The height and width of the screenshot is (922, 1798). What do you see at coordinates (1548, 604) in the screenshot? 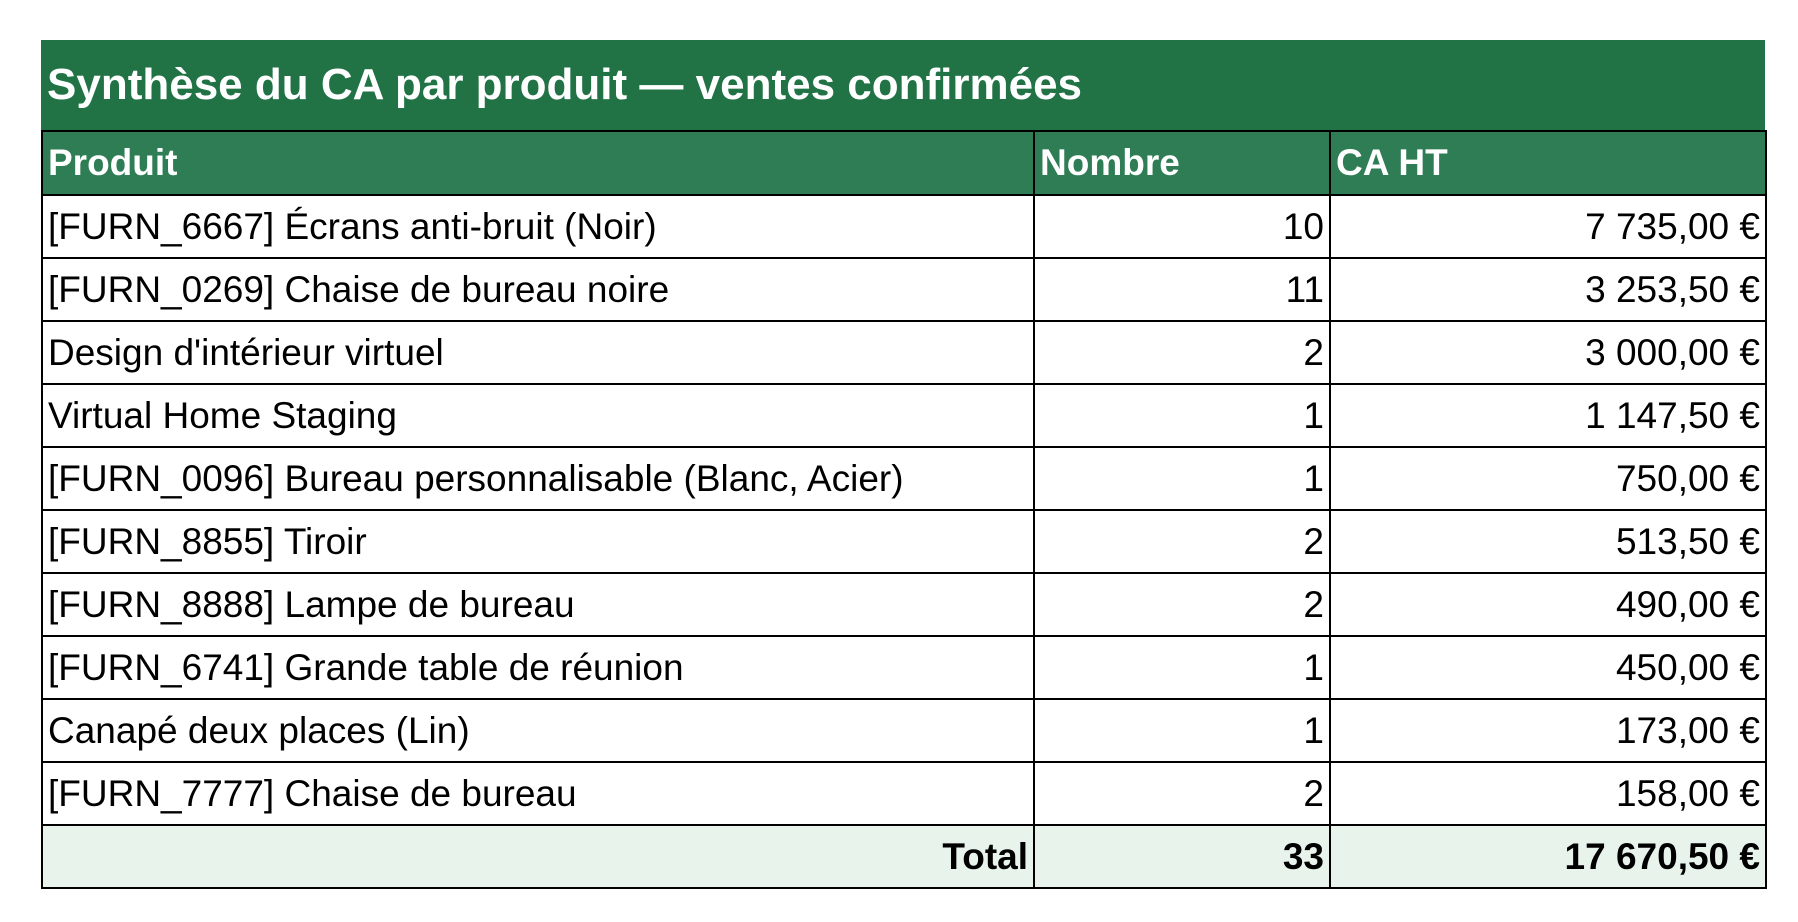
I see `numeric-cell: 490,00 €` at bounding box center [1548, 604].